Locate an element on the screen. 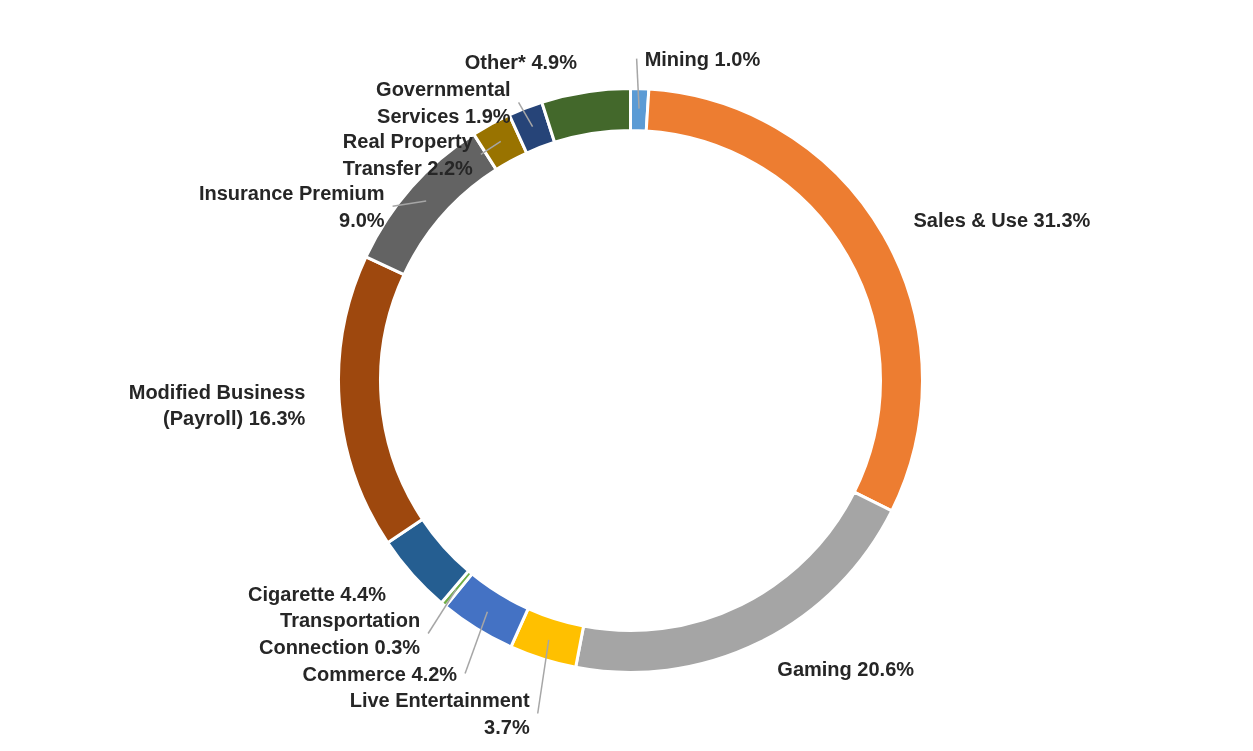 The height and width of the screenshot is (751, 1253). data-label: 9.0% is located at coordinates (362, 219).